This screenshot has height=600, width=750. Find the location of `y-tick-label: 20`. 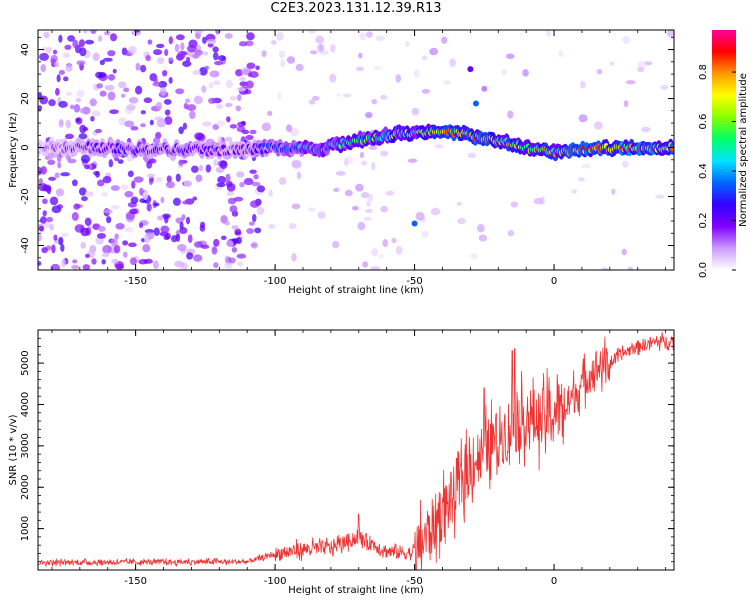

y-tick-label: 20 is located at coordinates (25, 98).